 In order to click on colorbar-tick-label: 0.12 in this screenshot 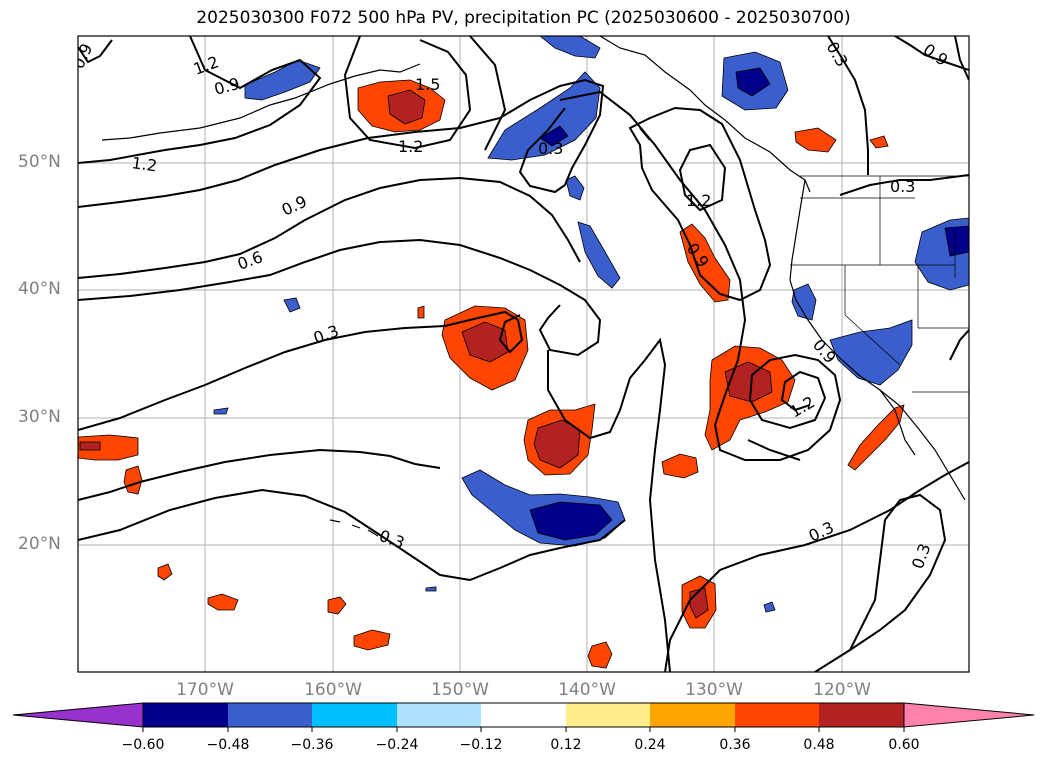, I will do `click(566, 745)`.